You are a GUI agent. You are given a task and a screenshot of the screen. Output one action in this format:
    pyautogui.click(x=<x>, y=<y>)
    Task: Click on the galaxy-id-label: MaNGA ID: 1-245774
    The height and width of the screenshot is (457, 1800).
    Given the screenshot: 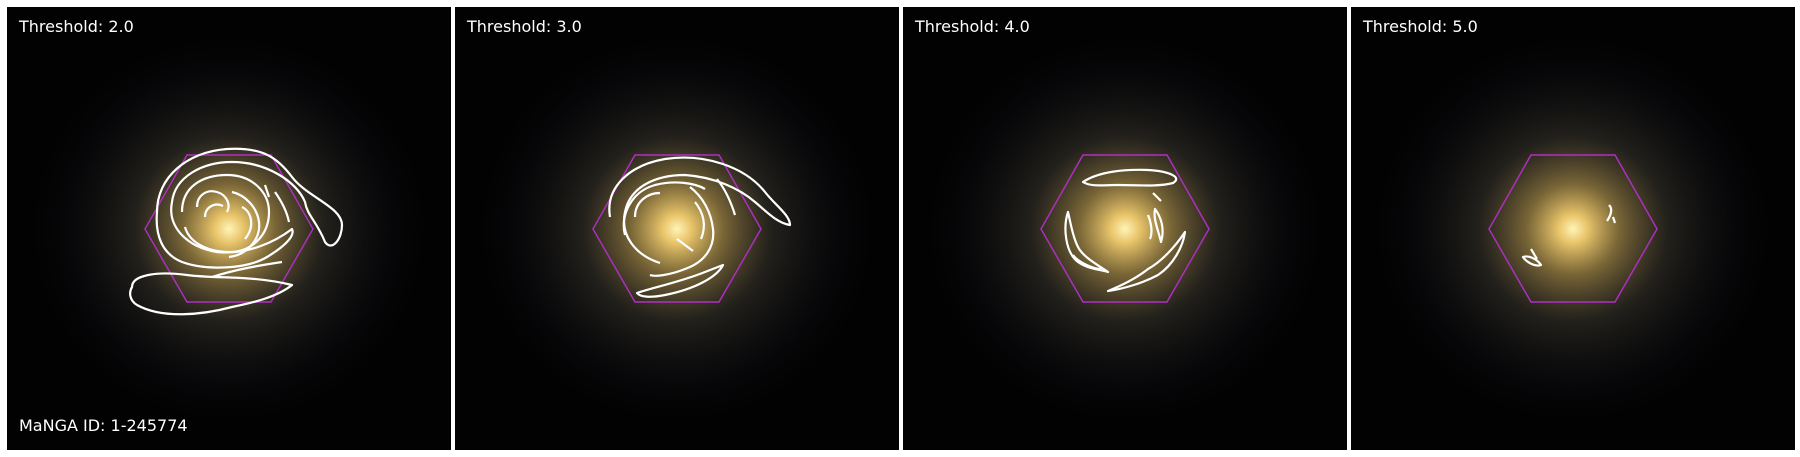 What is the action you would take?
    pyautogui.click(x=103, y=425)
    